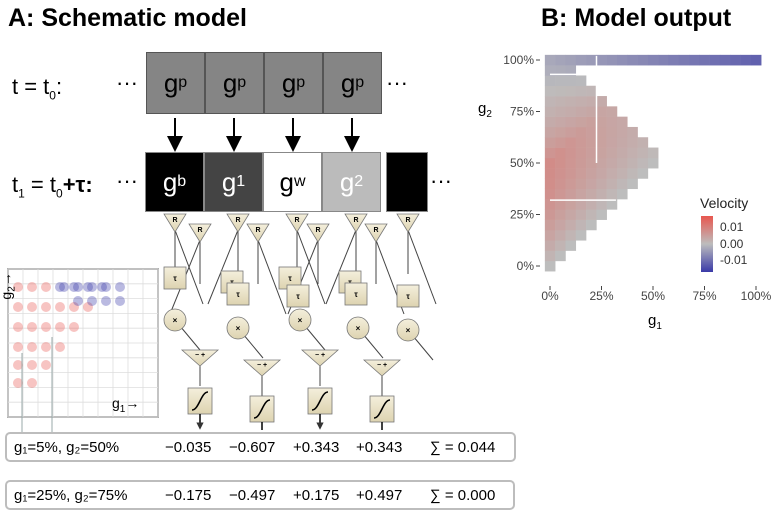  What do you see at coordinates (522, 215) in the screenshot?
I see `y-tick-label: 25%` at bounding box center [522, 215].